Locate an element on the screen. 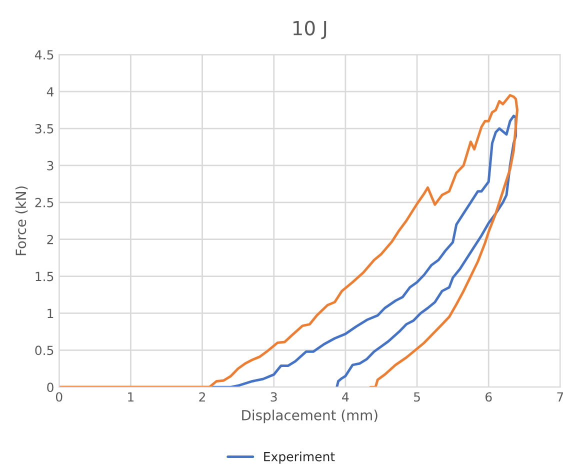  y-tick-label: 1 is located at coordinates (51, 313).